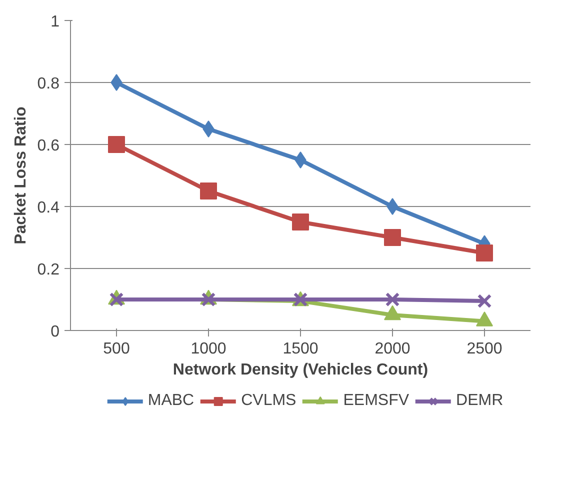  Describe the element at coordinates (48, 146) in the screenshot. I see `y-tick-label: 0.6` at that location.